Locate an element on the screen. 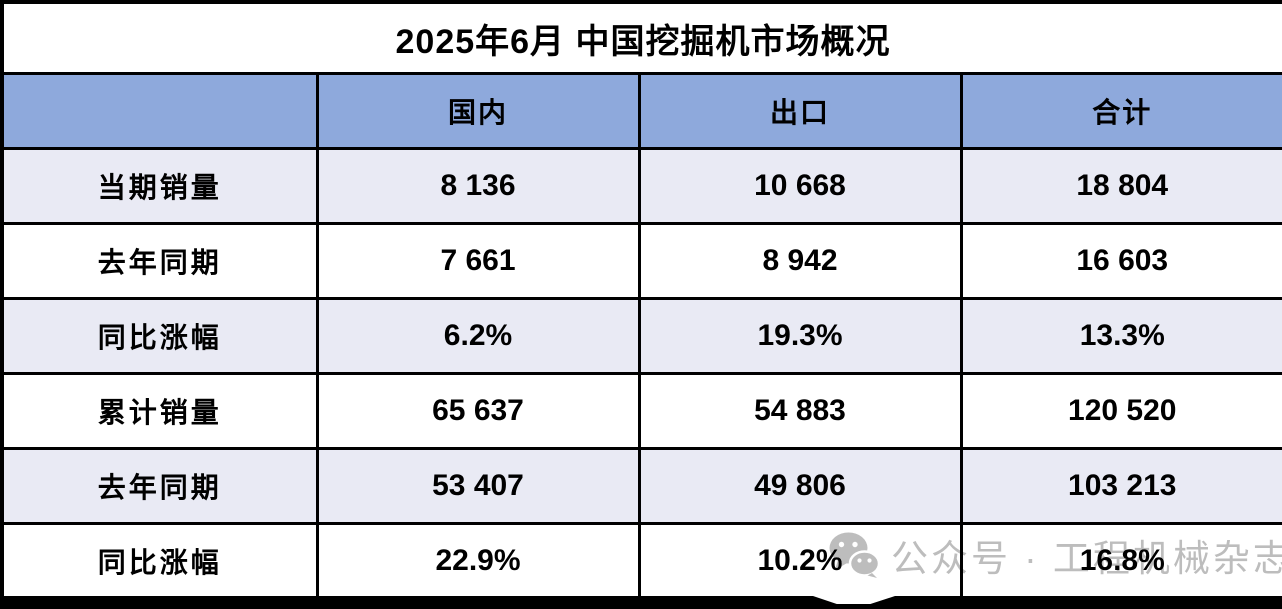 The width and height of the screenshot is (1282, 609). table-row-current-sales: 当期销量 8 136 10 668 18 804 is located at coordinates (641, 186).